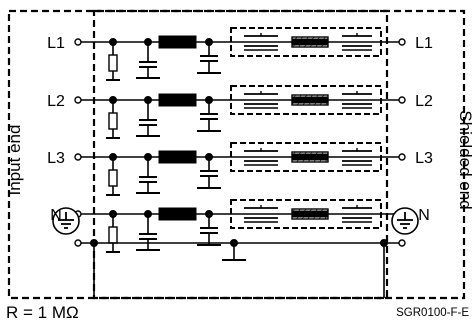  Describe the element at coordinates (14, 160) in the screenshot. I see `input-end-label: Input end` at that location.